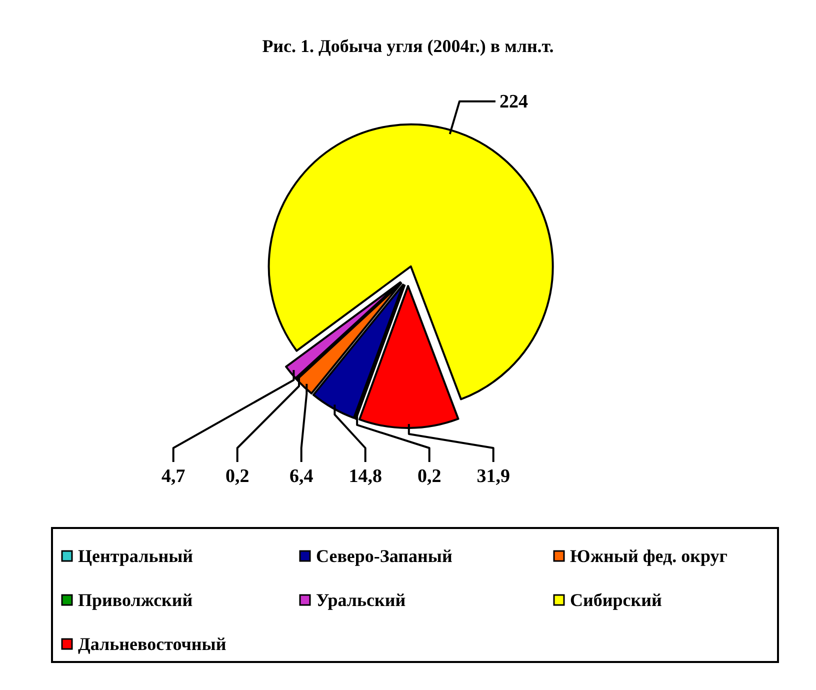 The height and width of the screenshot is (690, 816). I want to click on chart-title: Рис. 1. Добыча угля (2004г.) в млн.т., so click(408, 46).